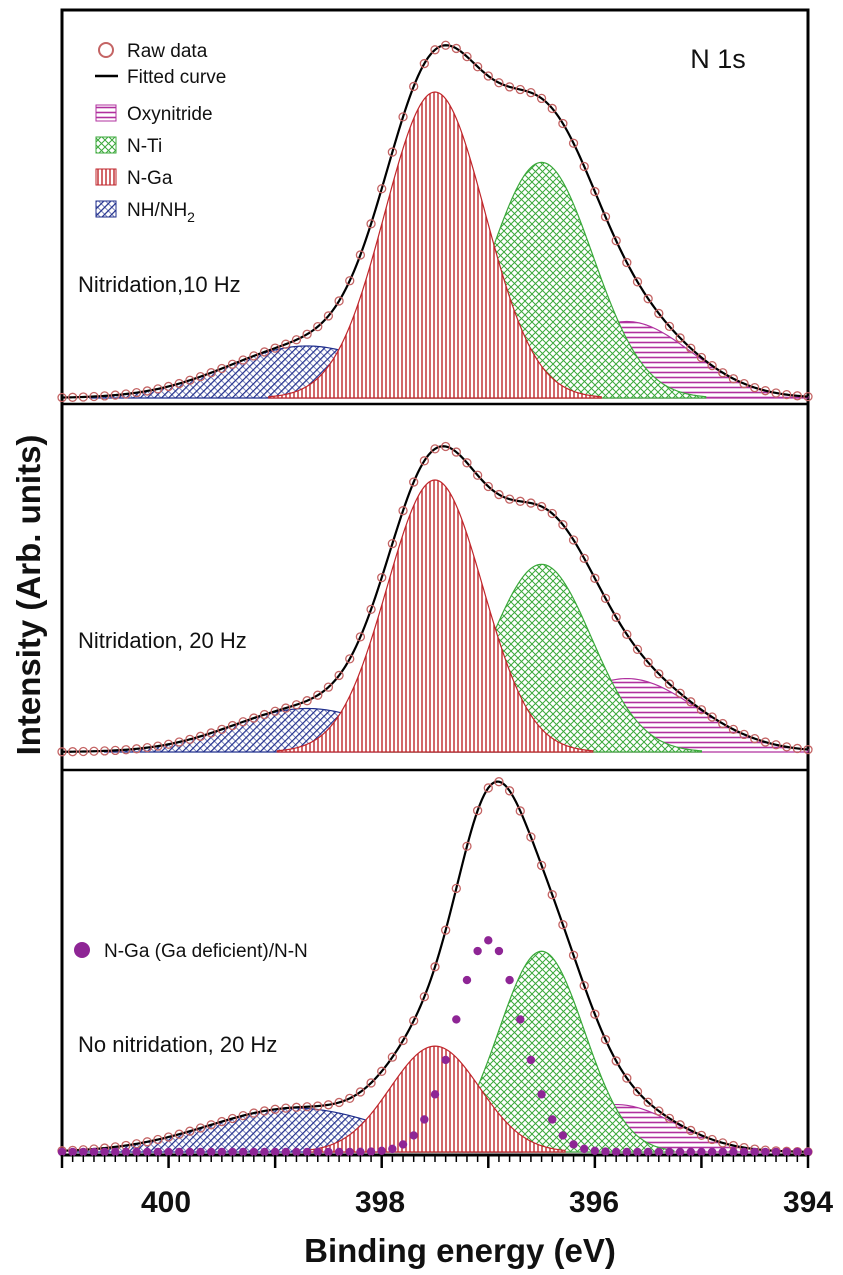 The width and height of the screenshot is (843, 1275). Describe the element at coordinates (460, 1250) in the screenshot. I see `x-axis-label: Binding energy (eV)` at that location.